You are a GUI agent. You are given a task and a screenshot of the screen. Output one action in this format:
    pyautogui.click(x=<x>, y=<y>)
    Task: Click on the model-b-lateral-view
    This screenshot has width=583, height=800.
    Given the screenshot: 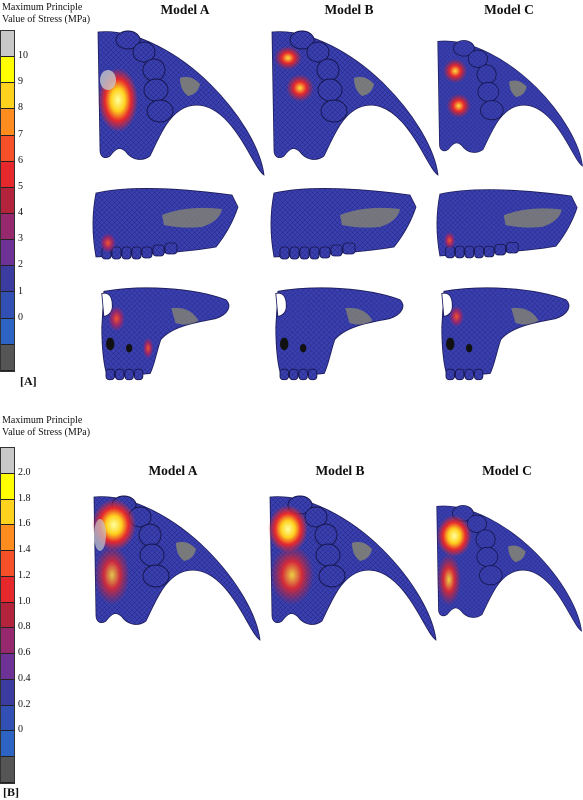 What is the action you would take?
    pyautogui.click(x=343, y=224)
    